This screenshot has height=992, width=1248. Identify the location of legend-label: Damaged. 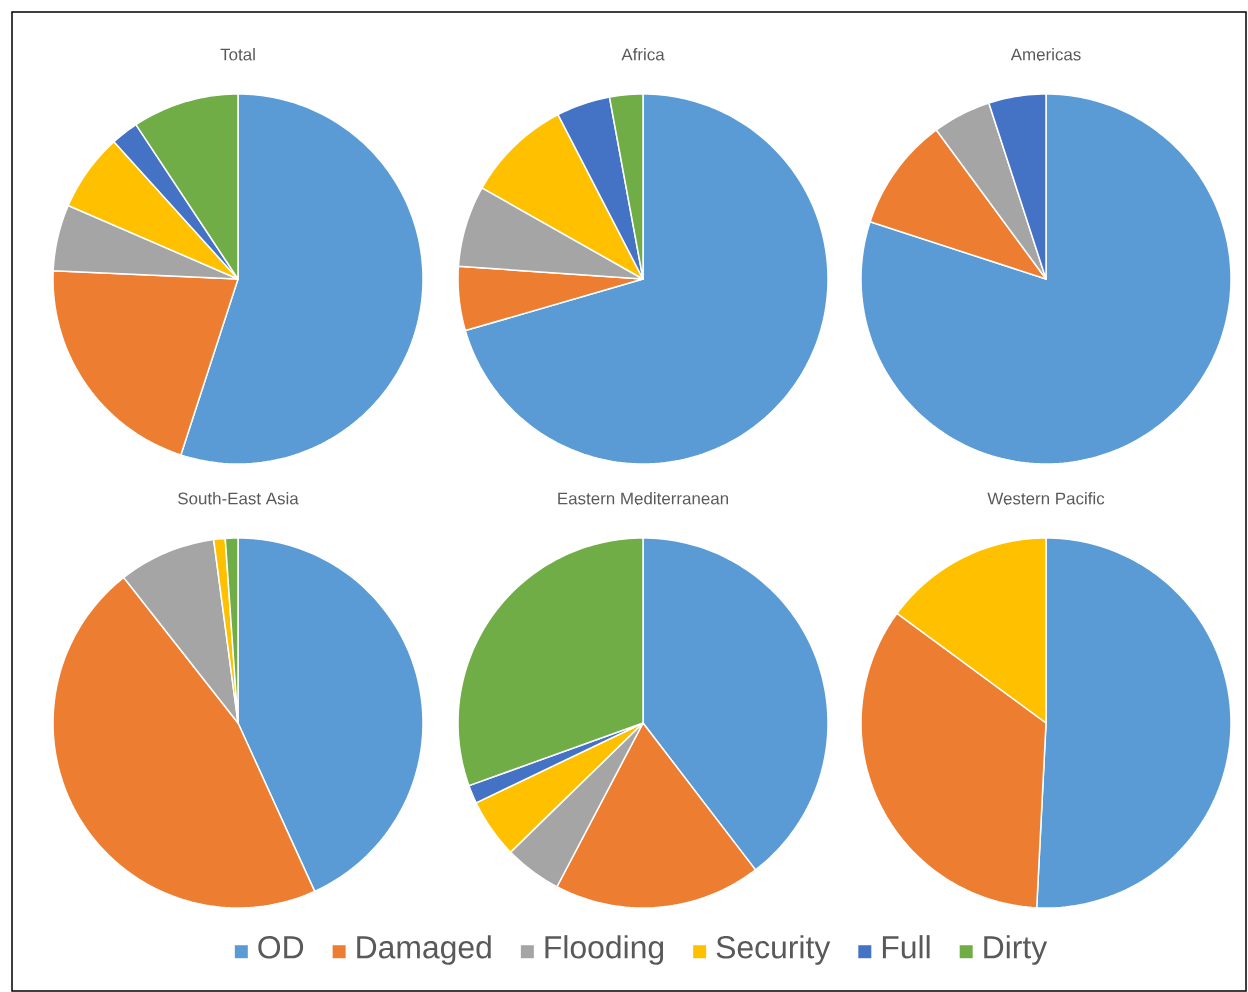
(424, 950).